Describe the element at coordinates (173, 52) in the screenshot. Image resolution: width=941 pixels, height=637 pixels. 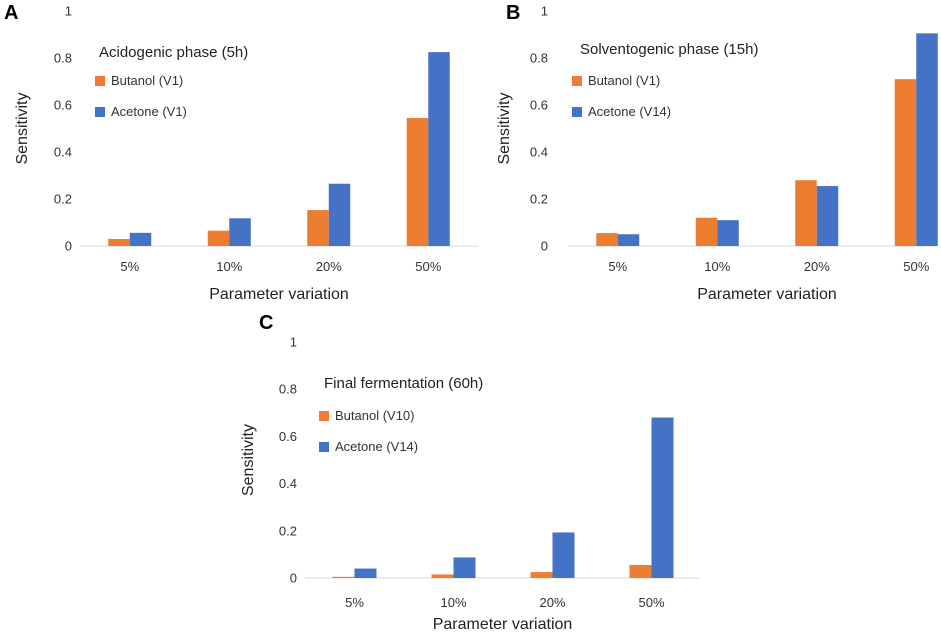
I see `chart-title: Acidogenic phase (5h)` at that location.